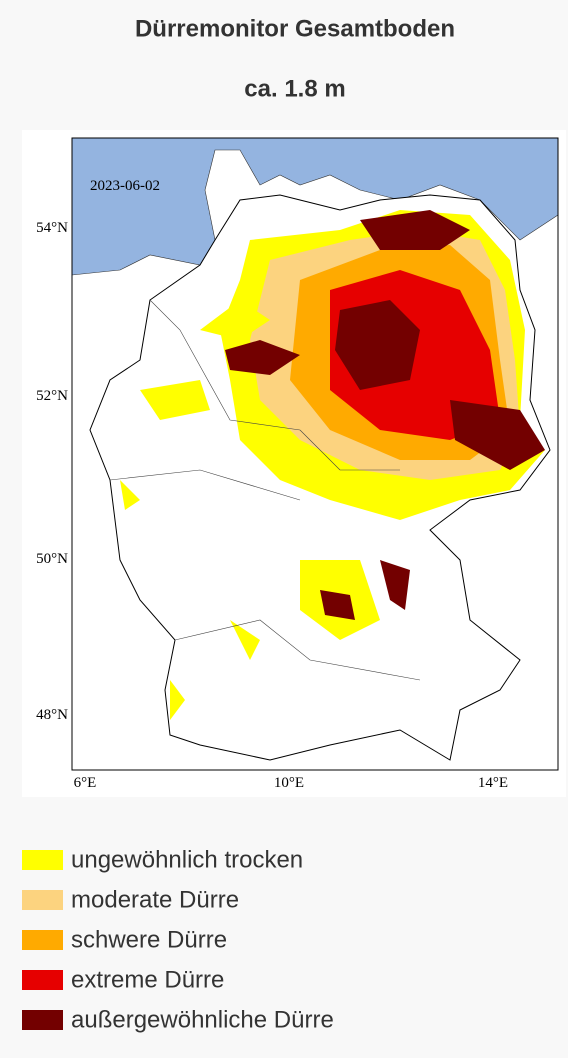 The height and width of the screenshot is (1058, 568). What do you see at coordinates (149, 939) in the screenshot?
I see `legend-label: schwere Dürre` at bounding box center [149, 939].